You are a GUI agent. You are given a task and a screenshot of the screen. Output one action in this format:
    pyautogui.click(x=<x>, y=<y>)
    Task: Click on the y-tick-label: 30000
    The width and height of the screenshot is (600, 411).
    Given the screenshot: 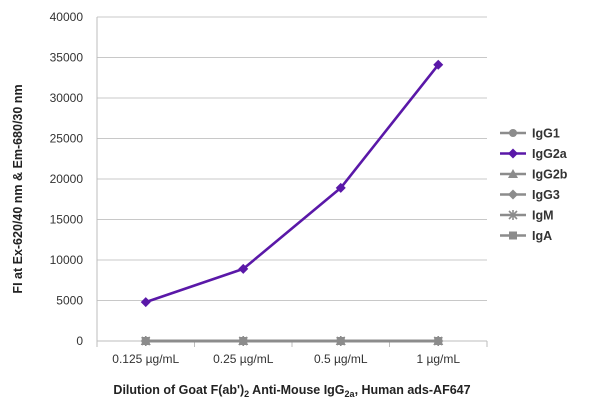 What is the action you would take?
    pyautogui.click(x=67, y=98)
    